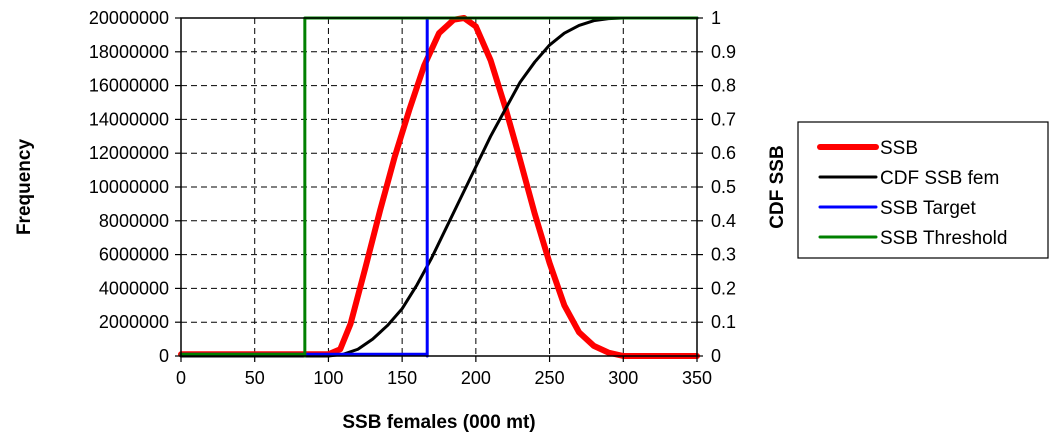  I want to click on y-tick-label: 6000000, so click(134, 255).